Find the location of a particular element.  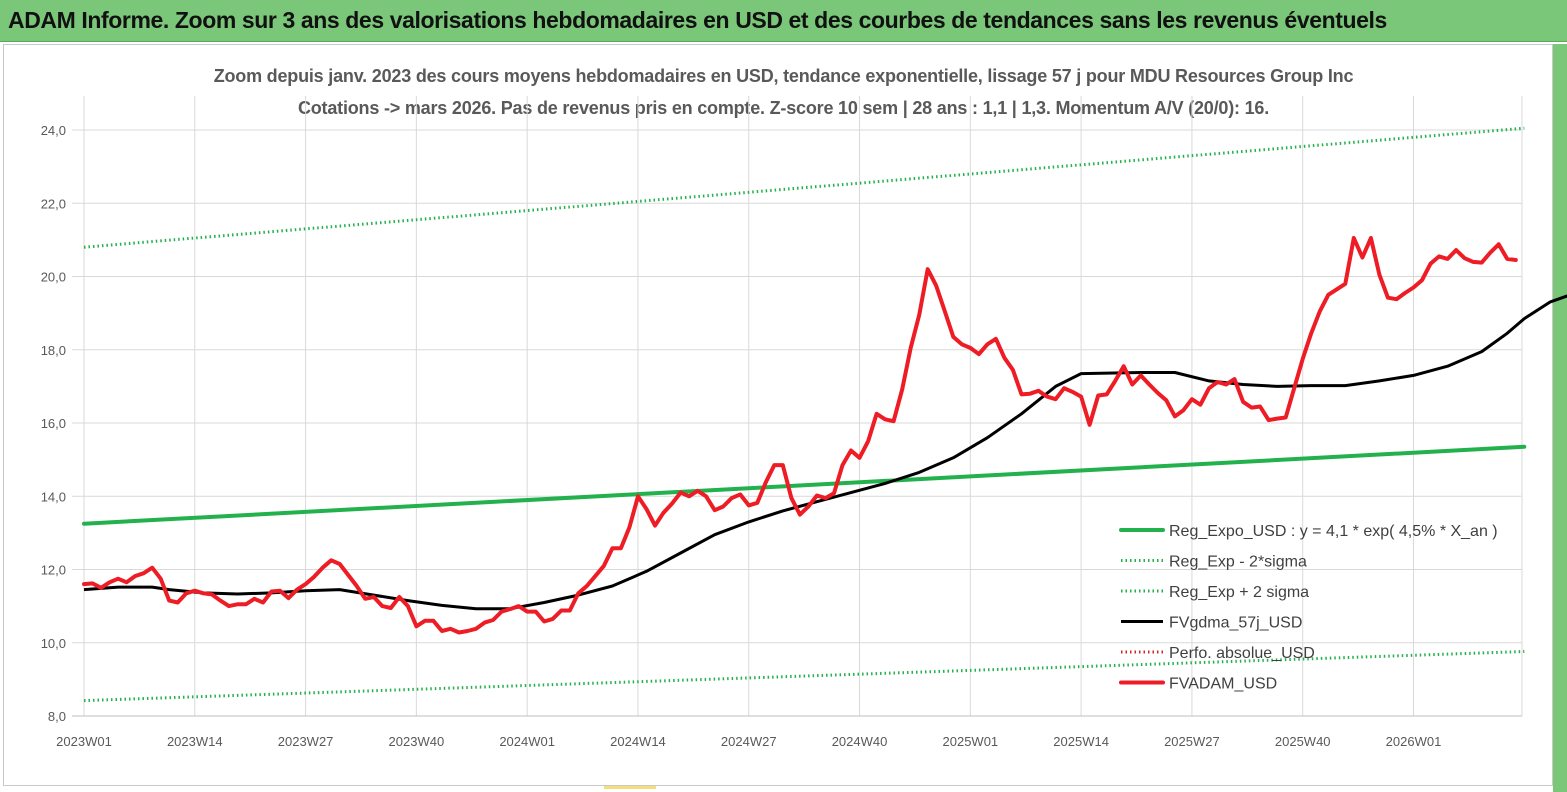

y-tick-label: 10,0 is located at coordinates (53, 643).